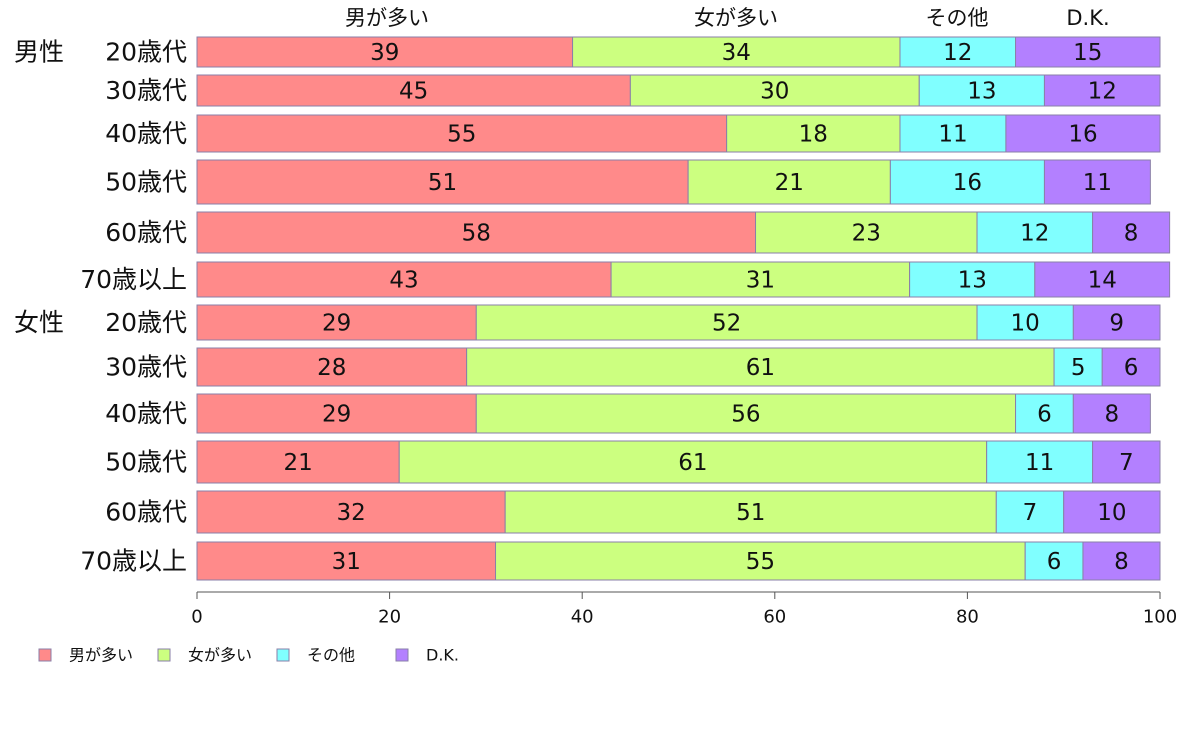 This screenshot has width=1188, height=740. I want to click on bar-value-label: 30, so click(774, 92).